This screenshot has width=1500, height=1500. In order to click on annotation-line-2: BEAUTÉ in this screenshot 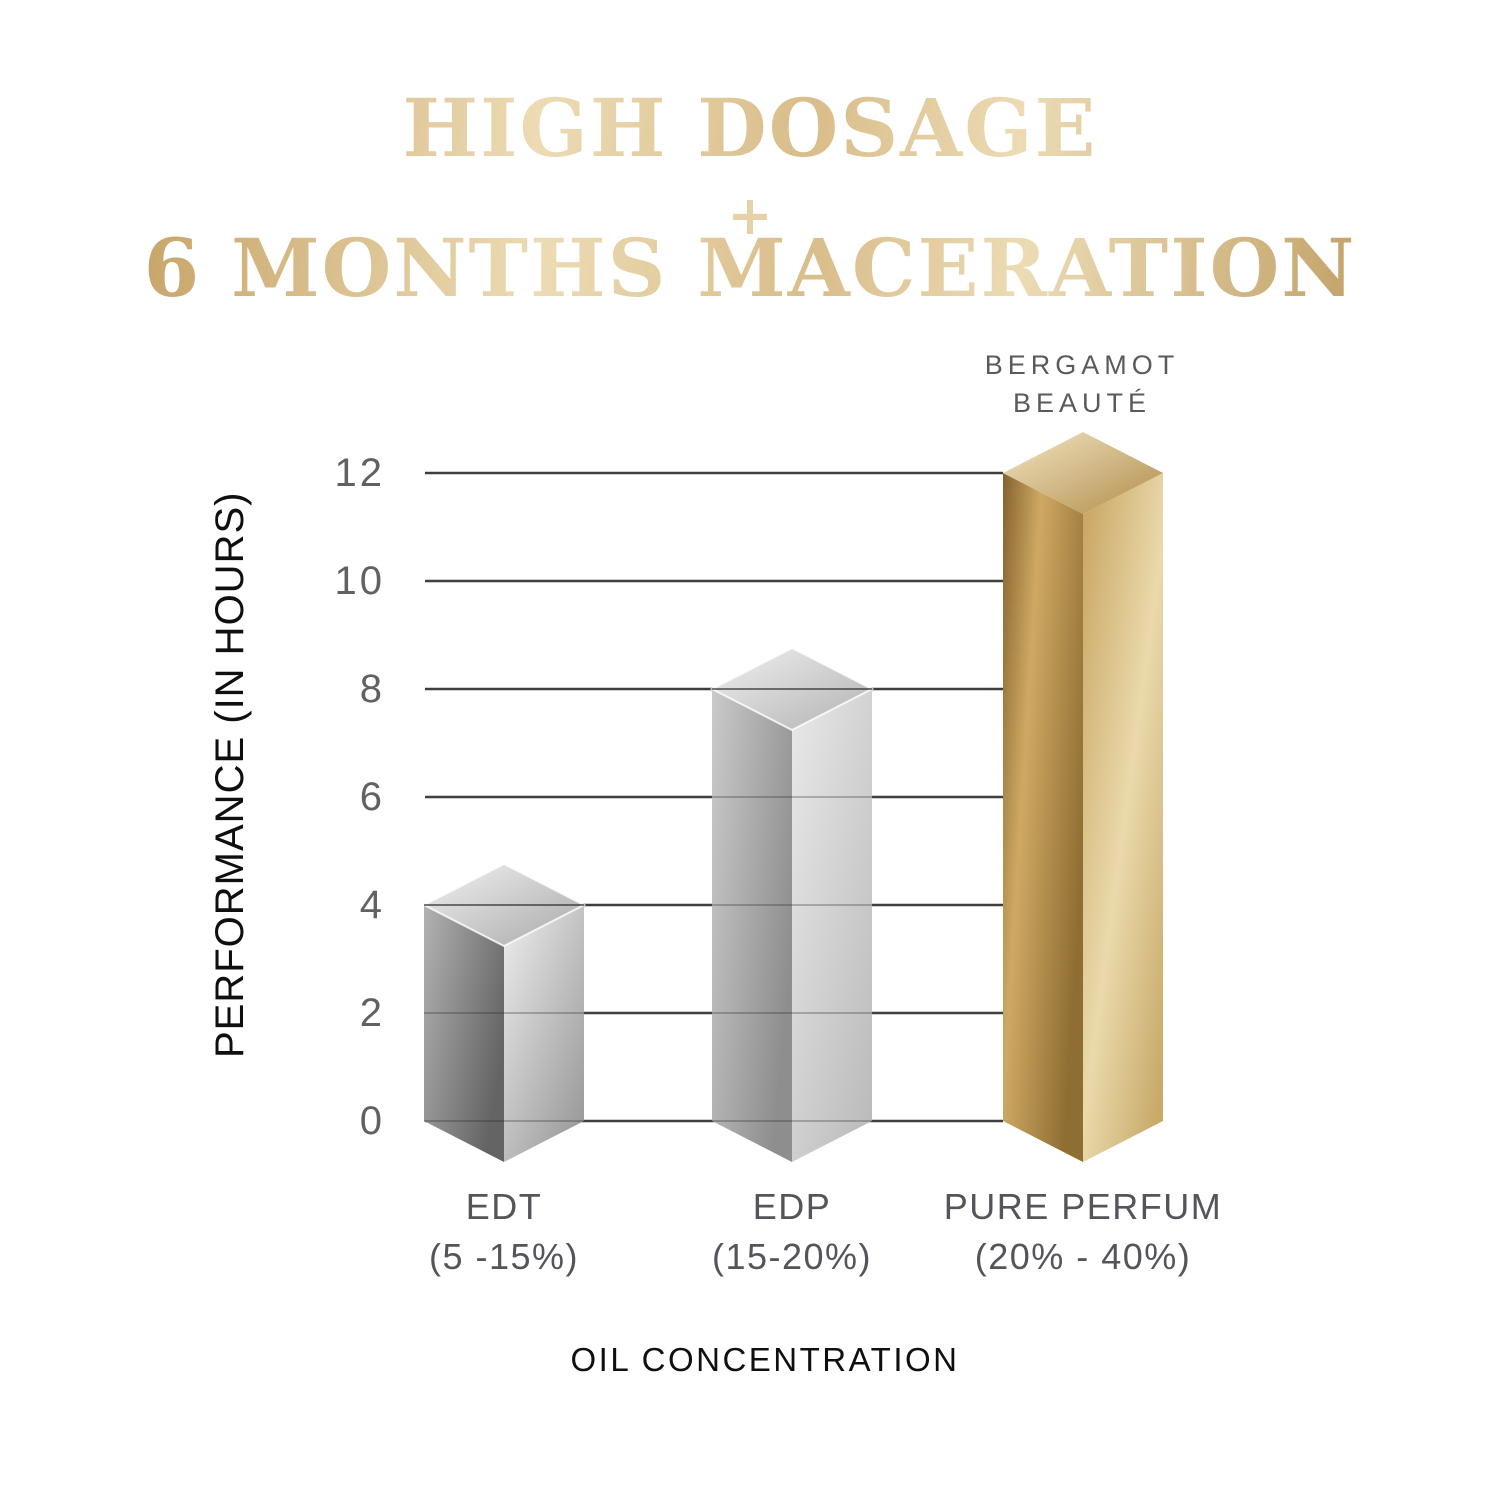, I will do `click(1082, 403)`.